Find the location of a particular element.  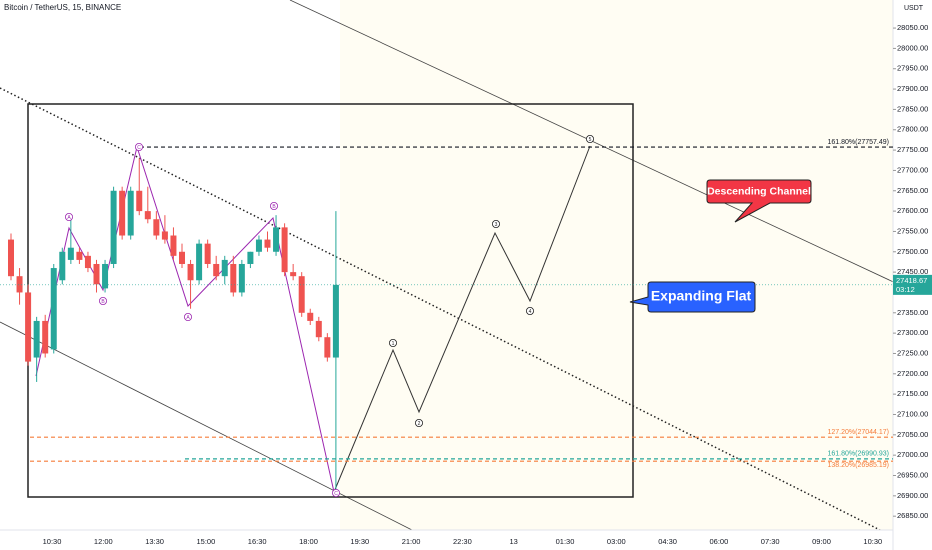

y-tick-label: 27250.00 is located at coordinates (912, 352).